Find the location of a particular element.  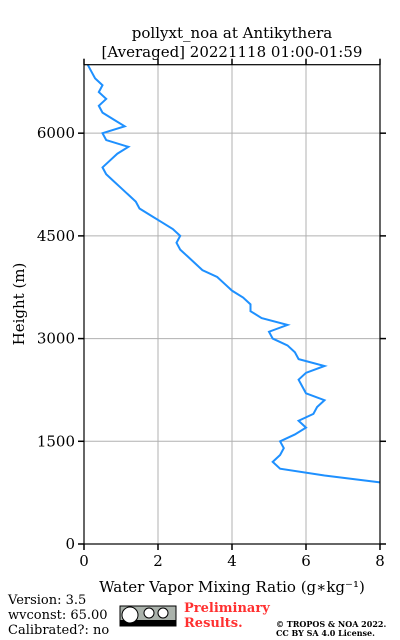

x-tick-label: 4 is located at coordinates (232, 561).